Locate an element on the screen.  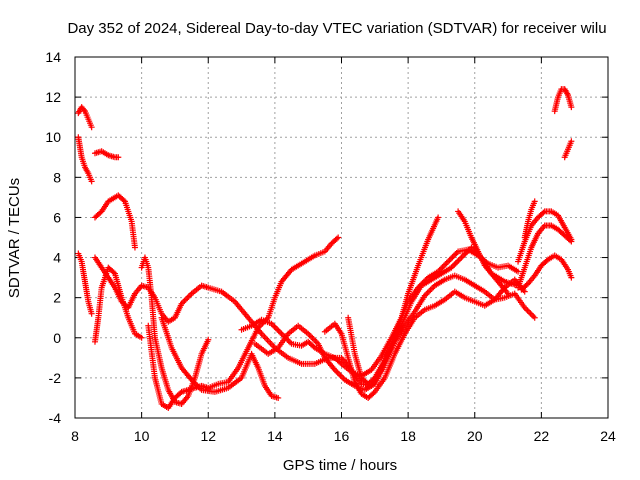
y-tick-label: 6 is located at coordinates (57, 217).